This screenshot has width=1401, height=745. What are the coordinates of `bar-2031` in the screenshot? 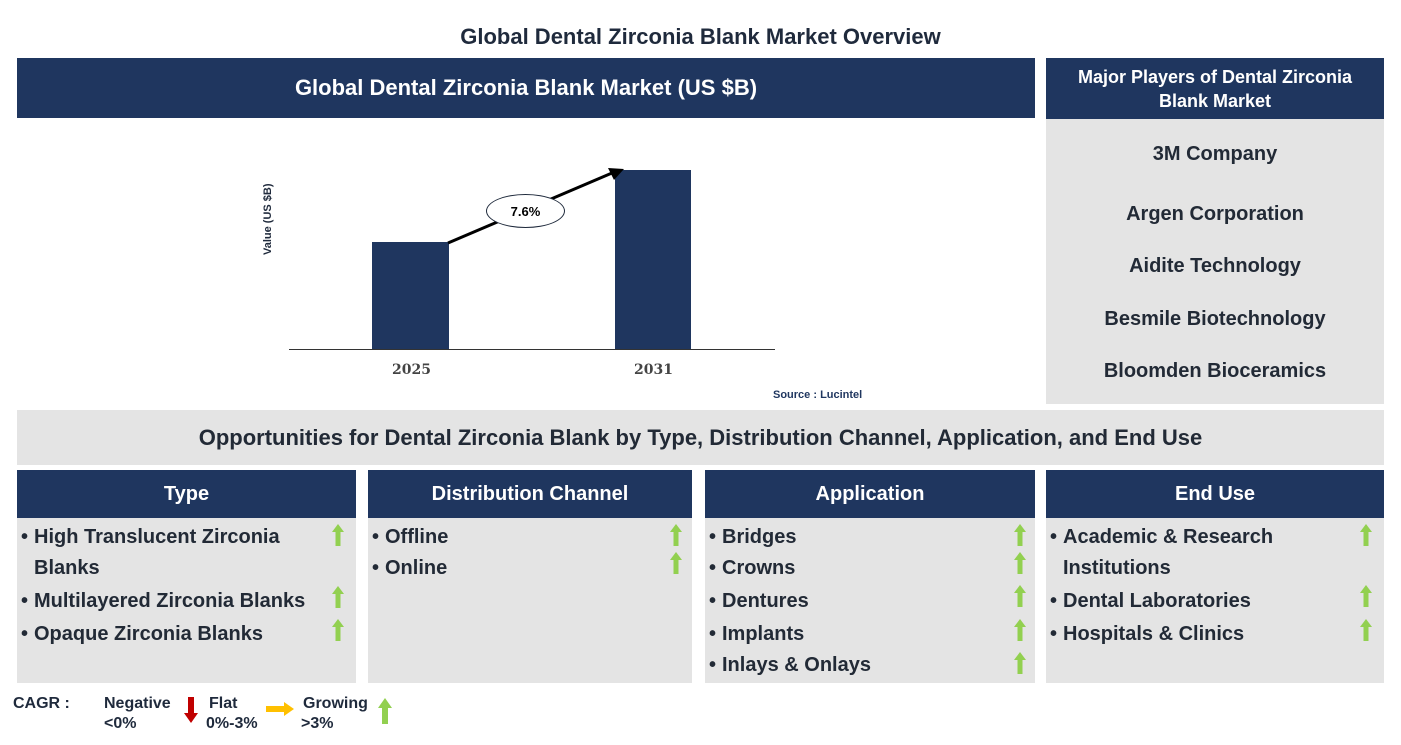 It's located at (653, 259).